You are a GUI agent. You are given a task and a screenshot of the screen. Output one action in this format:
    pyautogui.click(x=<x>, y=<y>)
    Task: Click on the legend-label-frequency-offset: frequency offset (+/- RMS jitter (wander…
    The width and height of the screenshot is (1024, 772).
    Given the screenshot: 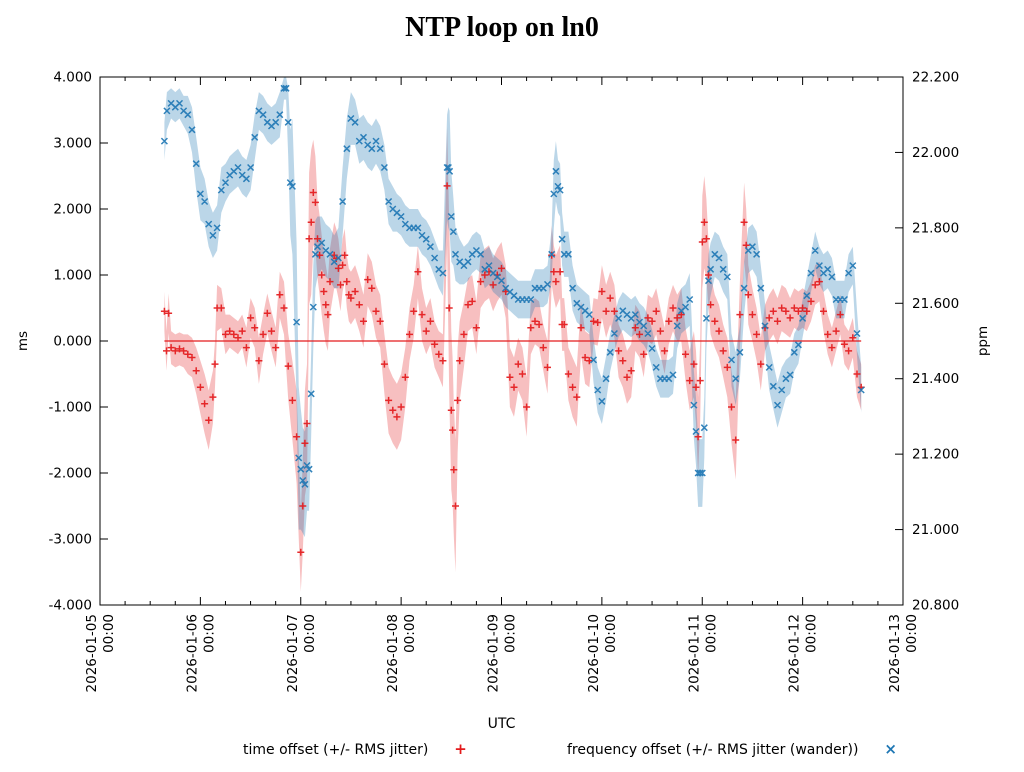 What is the action you would take?
    pyautogui.click(x=713, y=750)
    